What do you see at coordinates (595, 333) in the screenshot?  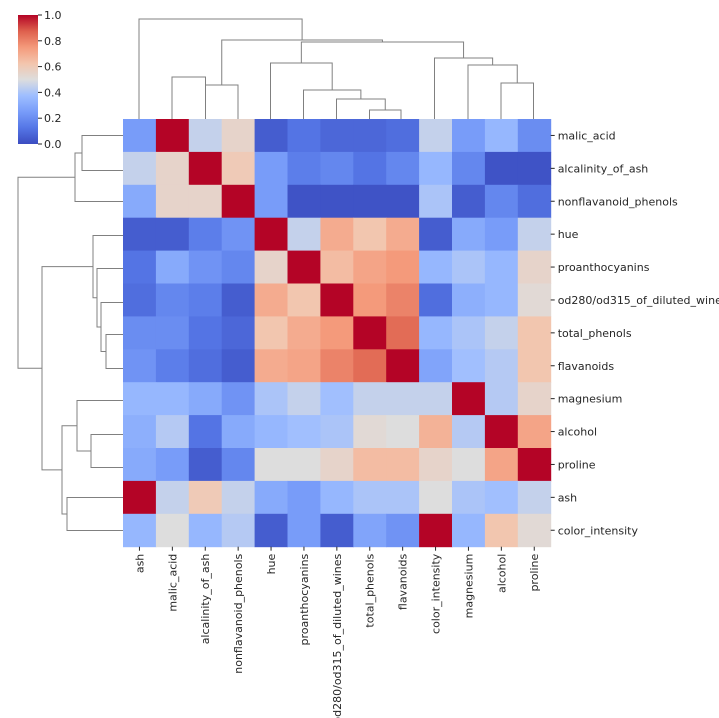 I see `row-label: total_phenols` at bounding box center [595, 333].